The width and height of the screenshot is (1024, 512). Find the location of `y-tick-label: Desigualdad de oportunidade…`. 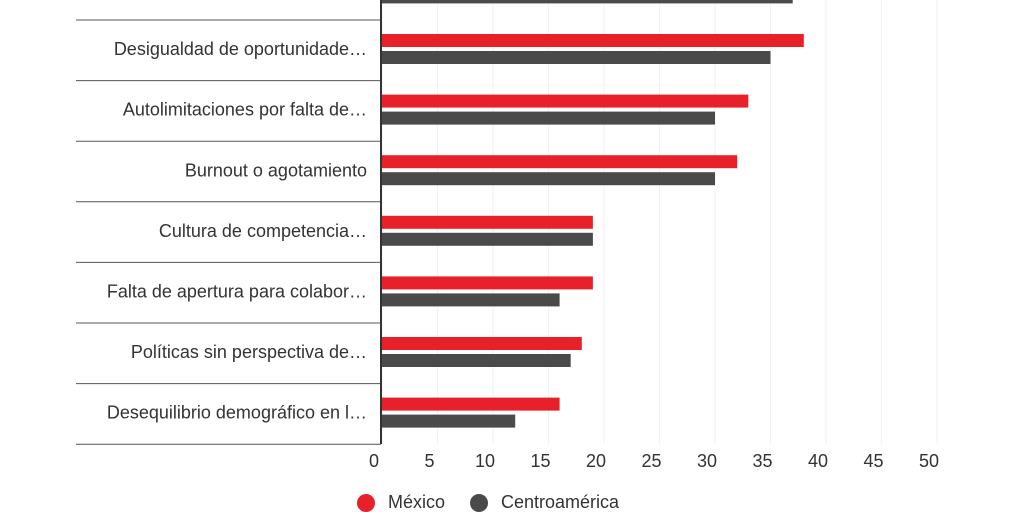

y-tick-label: Desigualdad de oportunidade… is located at coordinates (240, 49).